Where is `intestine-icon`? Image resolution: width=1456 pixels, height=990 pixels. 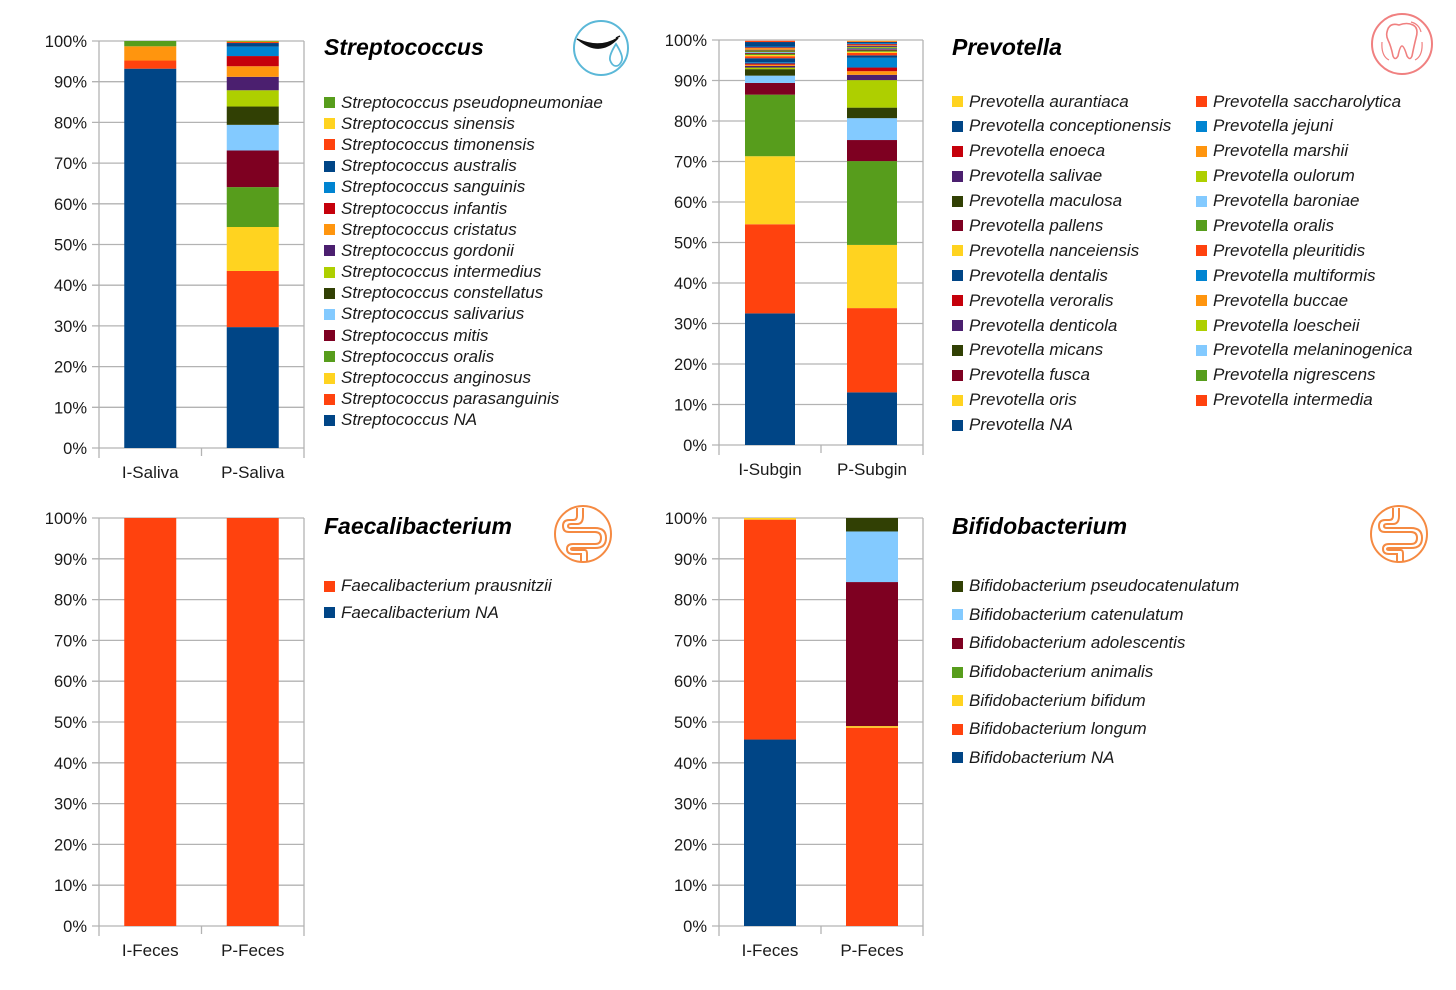
intestine-icon is located at coordinates (1399, 536).